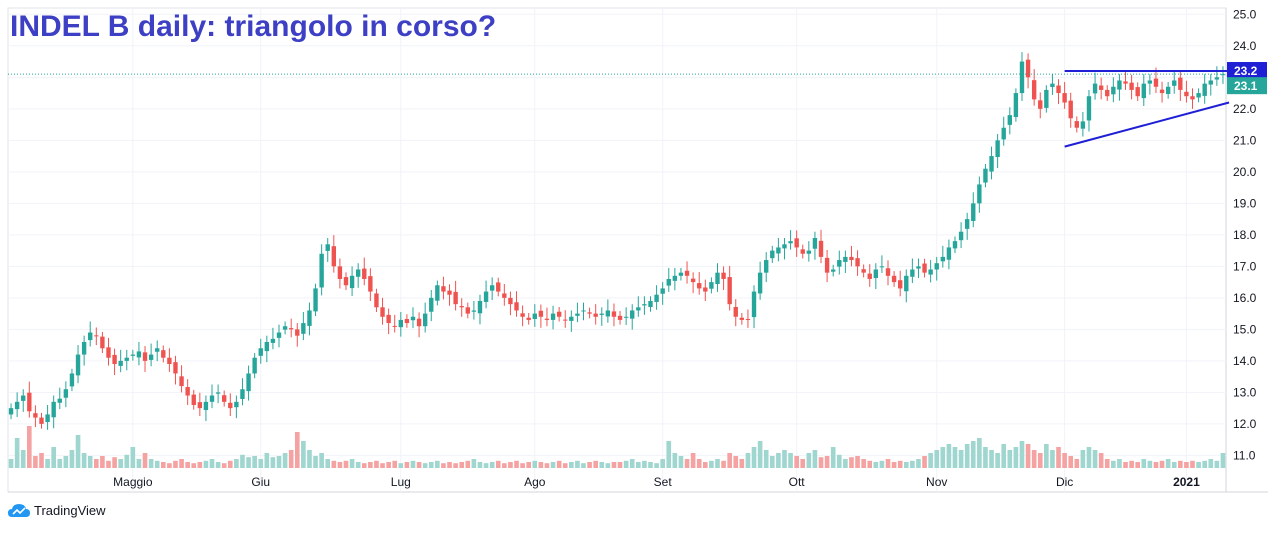  I want to click on y-tick-label: 16.0, so click(1245, 298).